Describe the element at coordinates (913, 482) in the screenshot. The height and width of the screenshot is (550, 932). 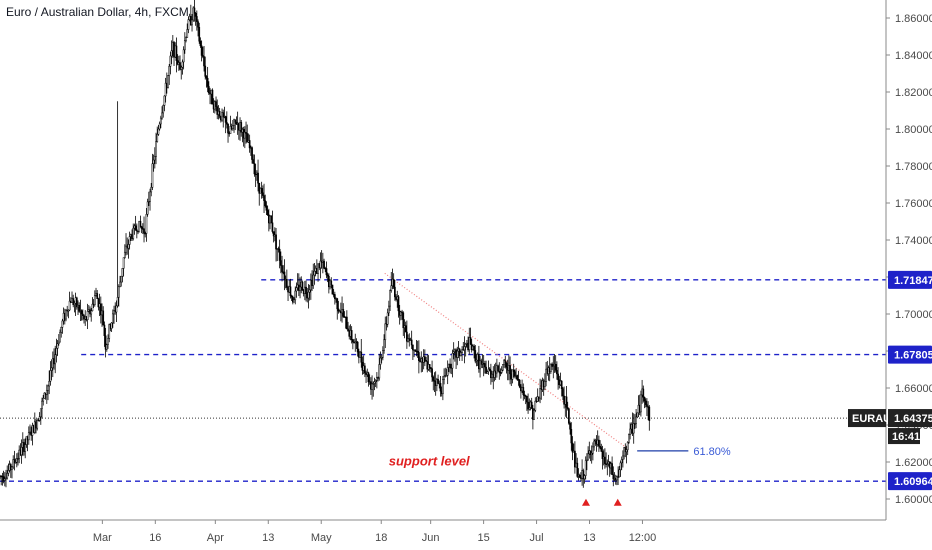
I see `level-price-tag-label: 1.60964` at that location.